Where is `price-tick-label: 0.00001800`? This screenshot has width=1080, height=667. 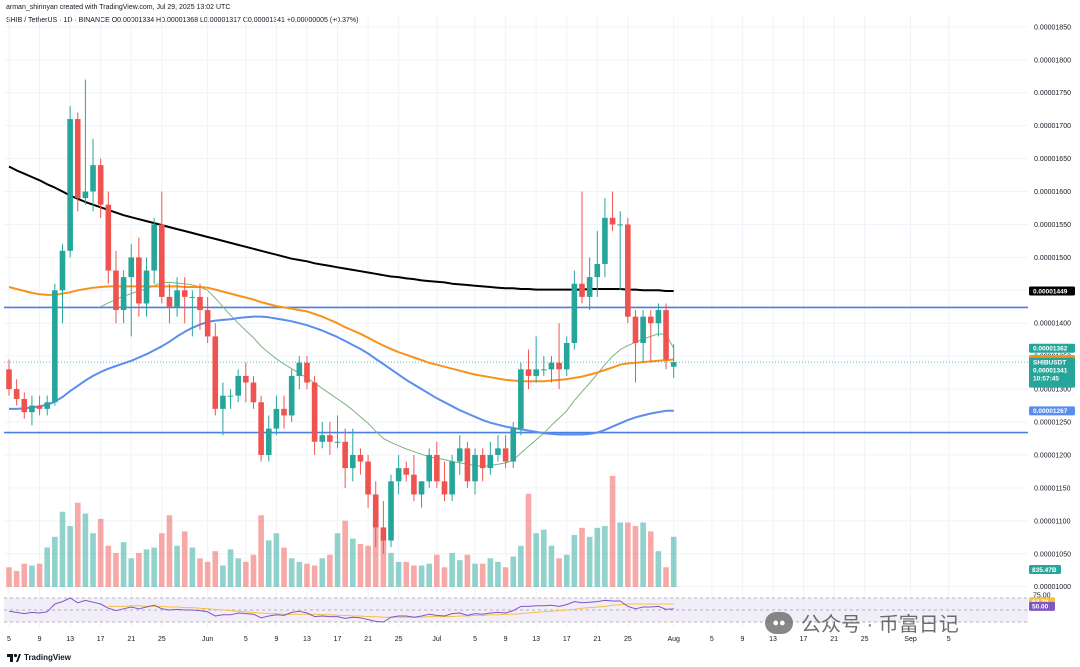
price-tick-label: 0.00001800 is located at coordinates (1052, 60).